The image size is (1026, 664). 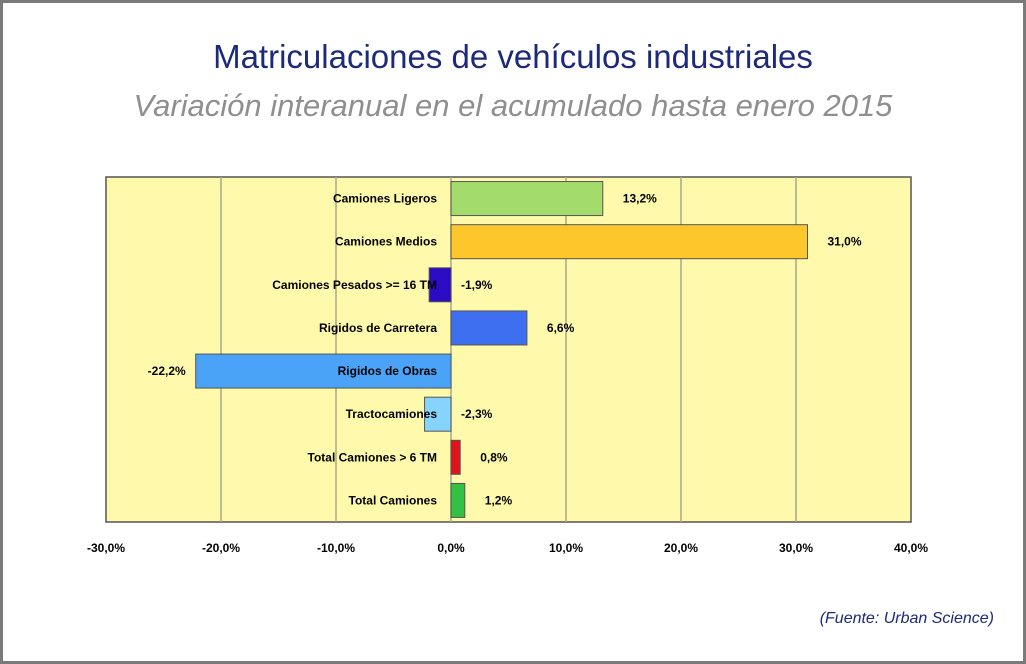 What do you see at coordinates (499, 500) in the screenshot?
I see `data-label: 1,2%` at bounding box center [499, 500].